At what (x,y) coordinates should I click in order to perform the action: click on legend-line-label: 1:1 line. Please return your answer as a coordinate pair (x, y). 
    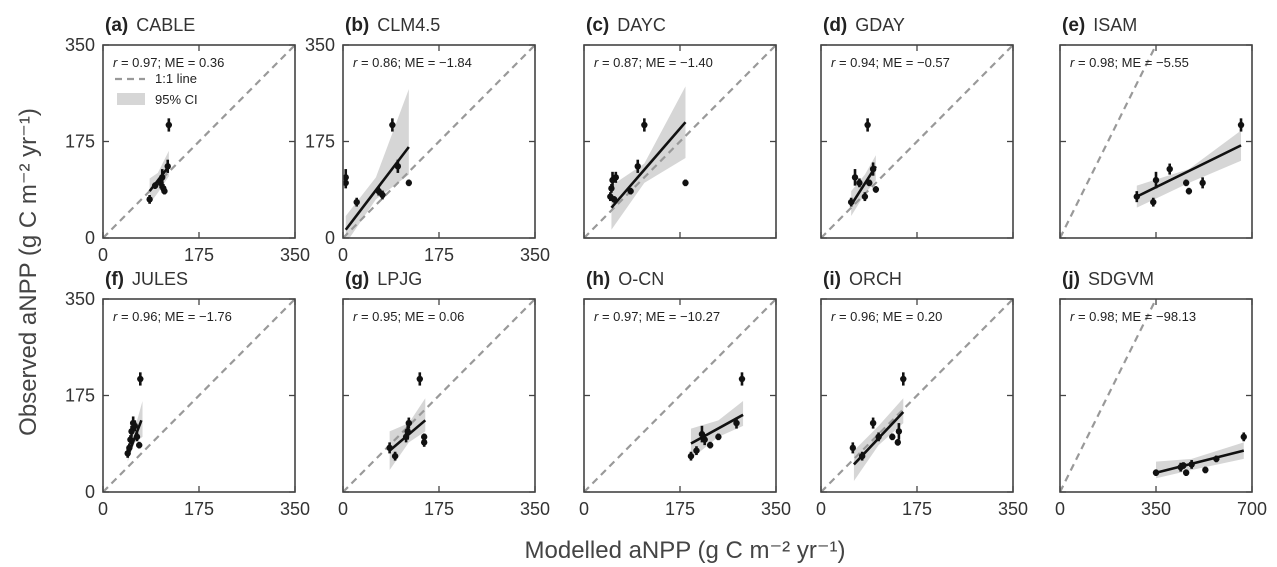
    Looking at the image, I should click on (176, 78).